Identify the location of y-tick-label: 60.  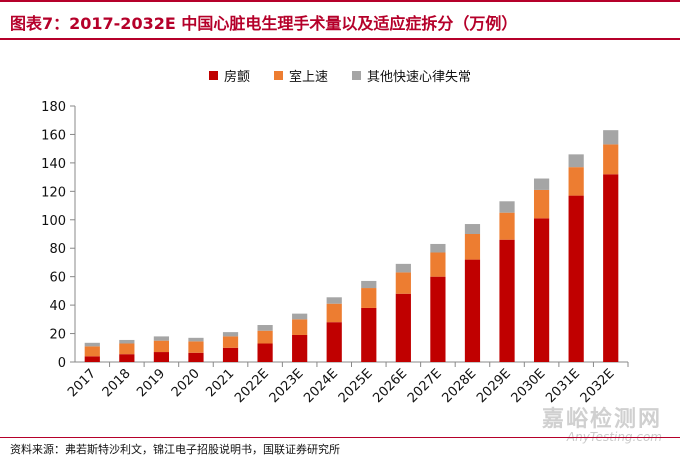
(57, 278).